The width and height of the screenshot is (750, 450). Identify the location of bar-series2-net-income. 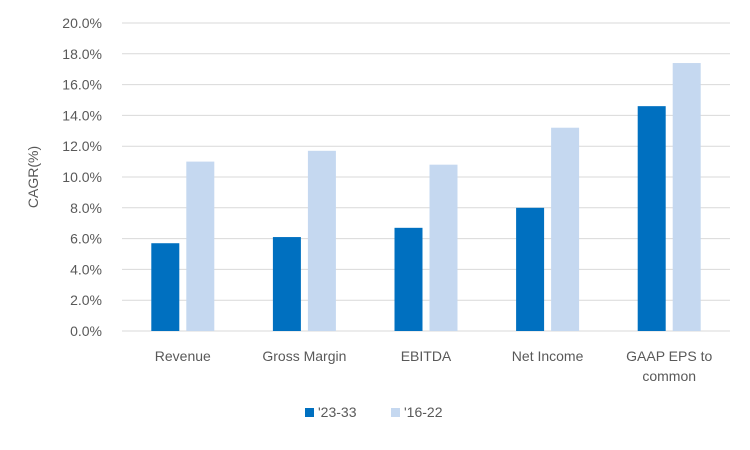
(565, 229).